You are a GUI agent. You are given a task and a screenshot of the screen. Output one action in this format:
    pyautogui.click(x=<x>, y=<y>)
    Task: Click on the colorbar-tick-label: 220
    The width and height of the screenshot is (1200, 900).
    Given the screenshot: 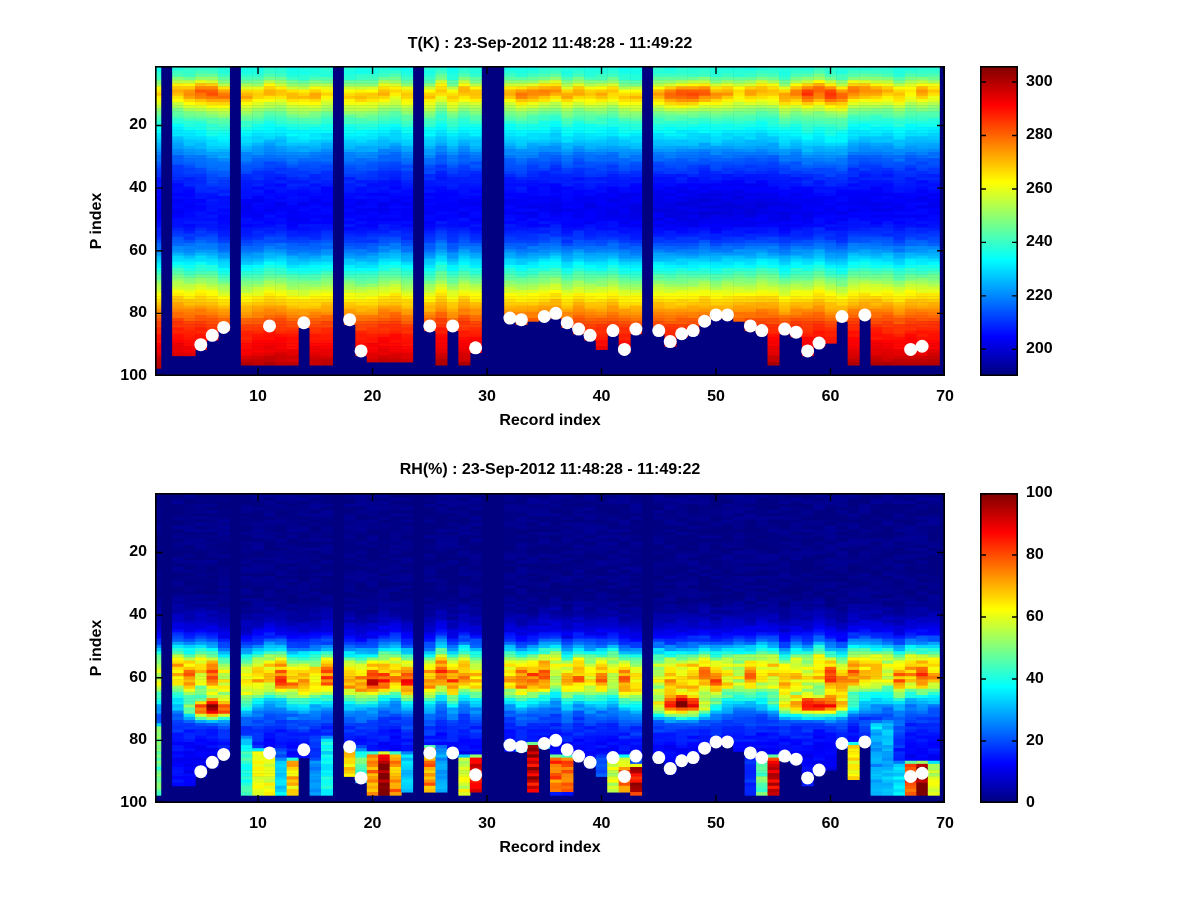 What is the action you would take?
    pyautogui.click(x=1039, y=295)
    